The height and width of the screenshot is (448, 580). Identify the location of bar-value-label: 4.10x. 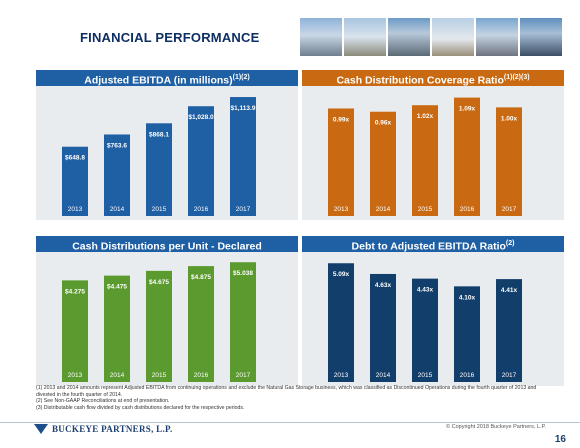
(467, 297).